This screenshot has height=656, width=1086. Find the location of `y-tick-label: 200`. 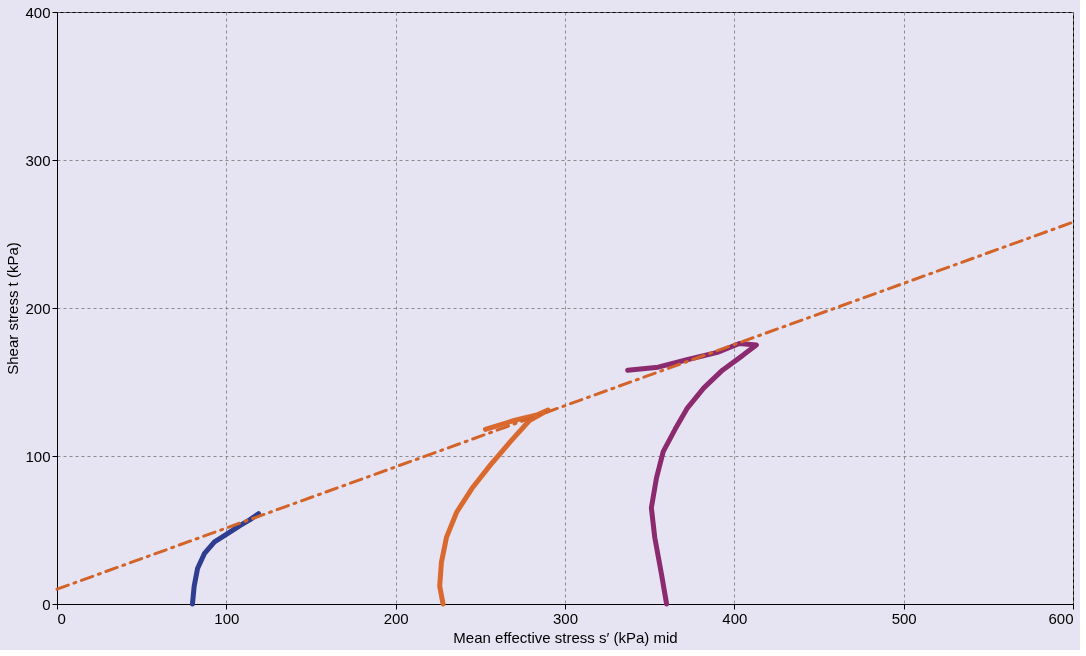

y-tick-label: 200 is located at coordinates (38, 308).